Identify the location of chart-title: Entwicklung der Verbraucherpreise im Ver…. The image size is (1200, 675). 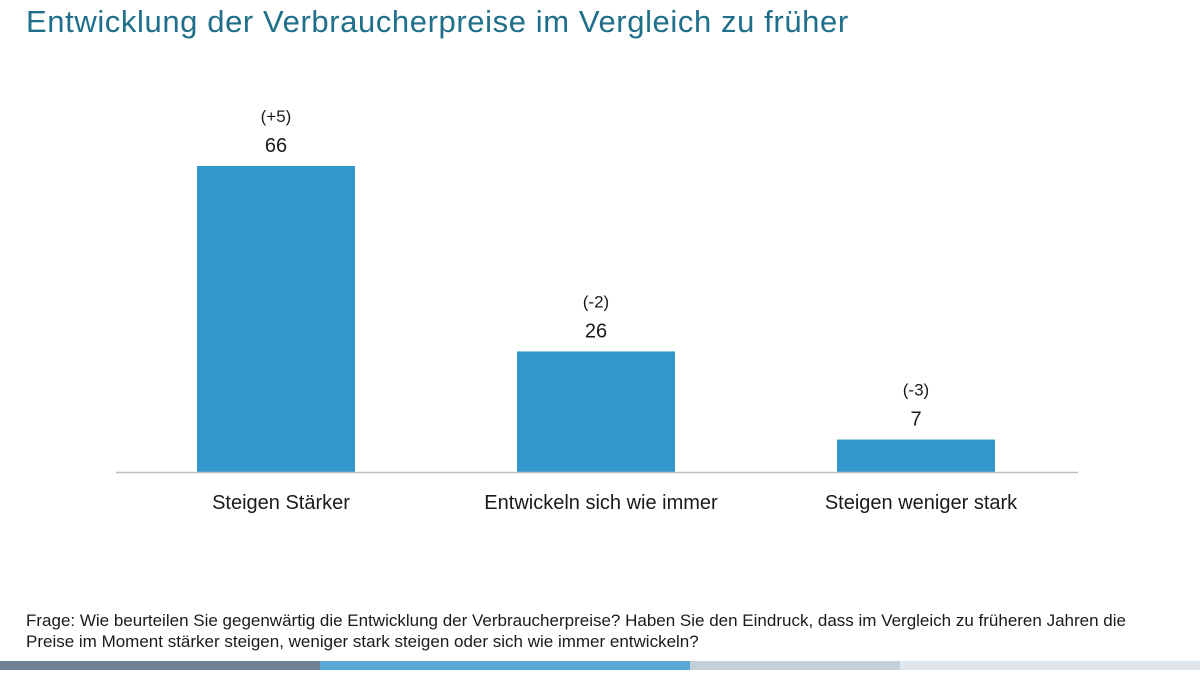
(437, 21).